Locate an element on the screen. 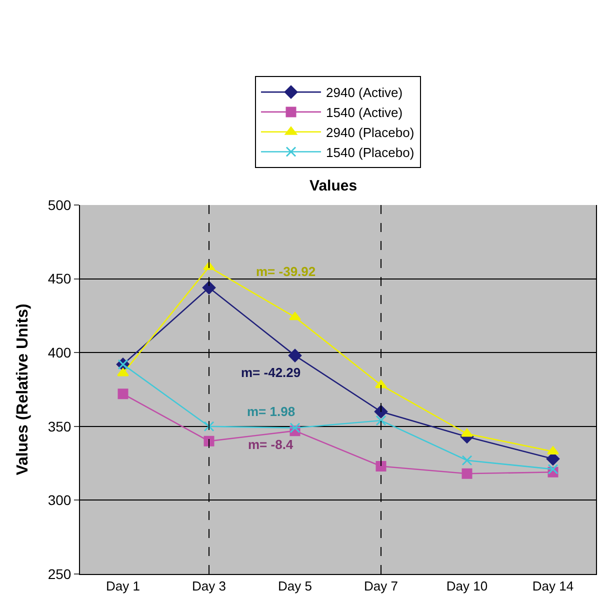 This screenshot has height=612, width=606. y-axis-title: Values (Relative Units) is located at coordinates (23, 390).